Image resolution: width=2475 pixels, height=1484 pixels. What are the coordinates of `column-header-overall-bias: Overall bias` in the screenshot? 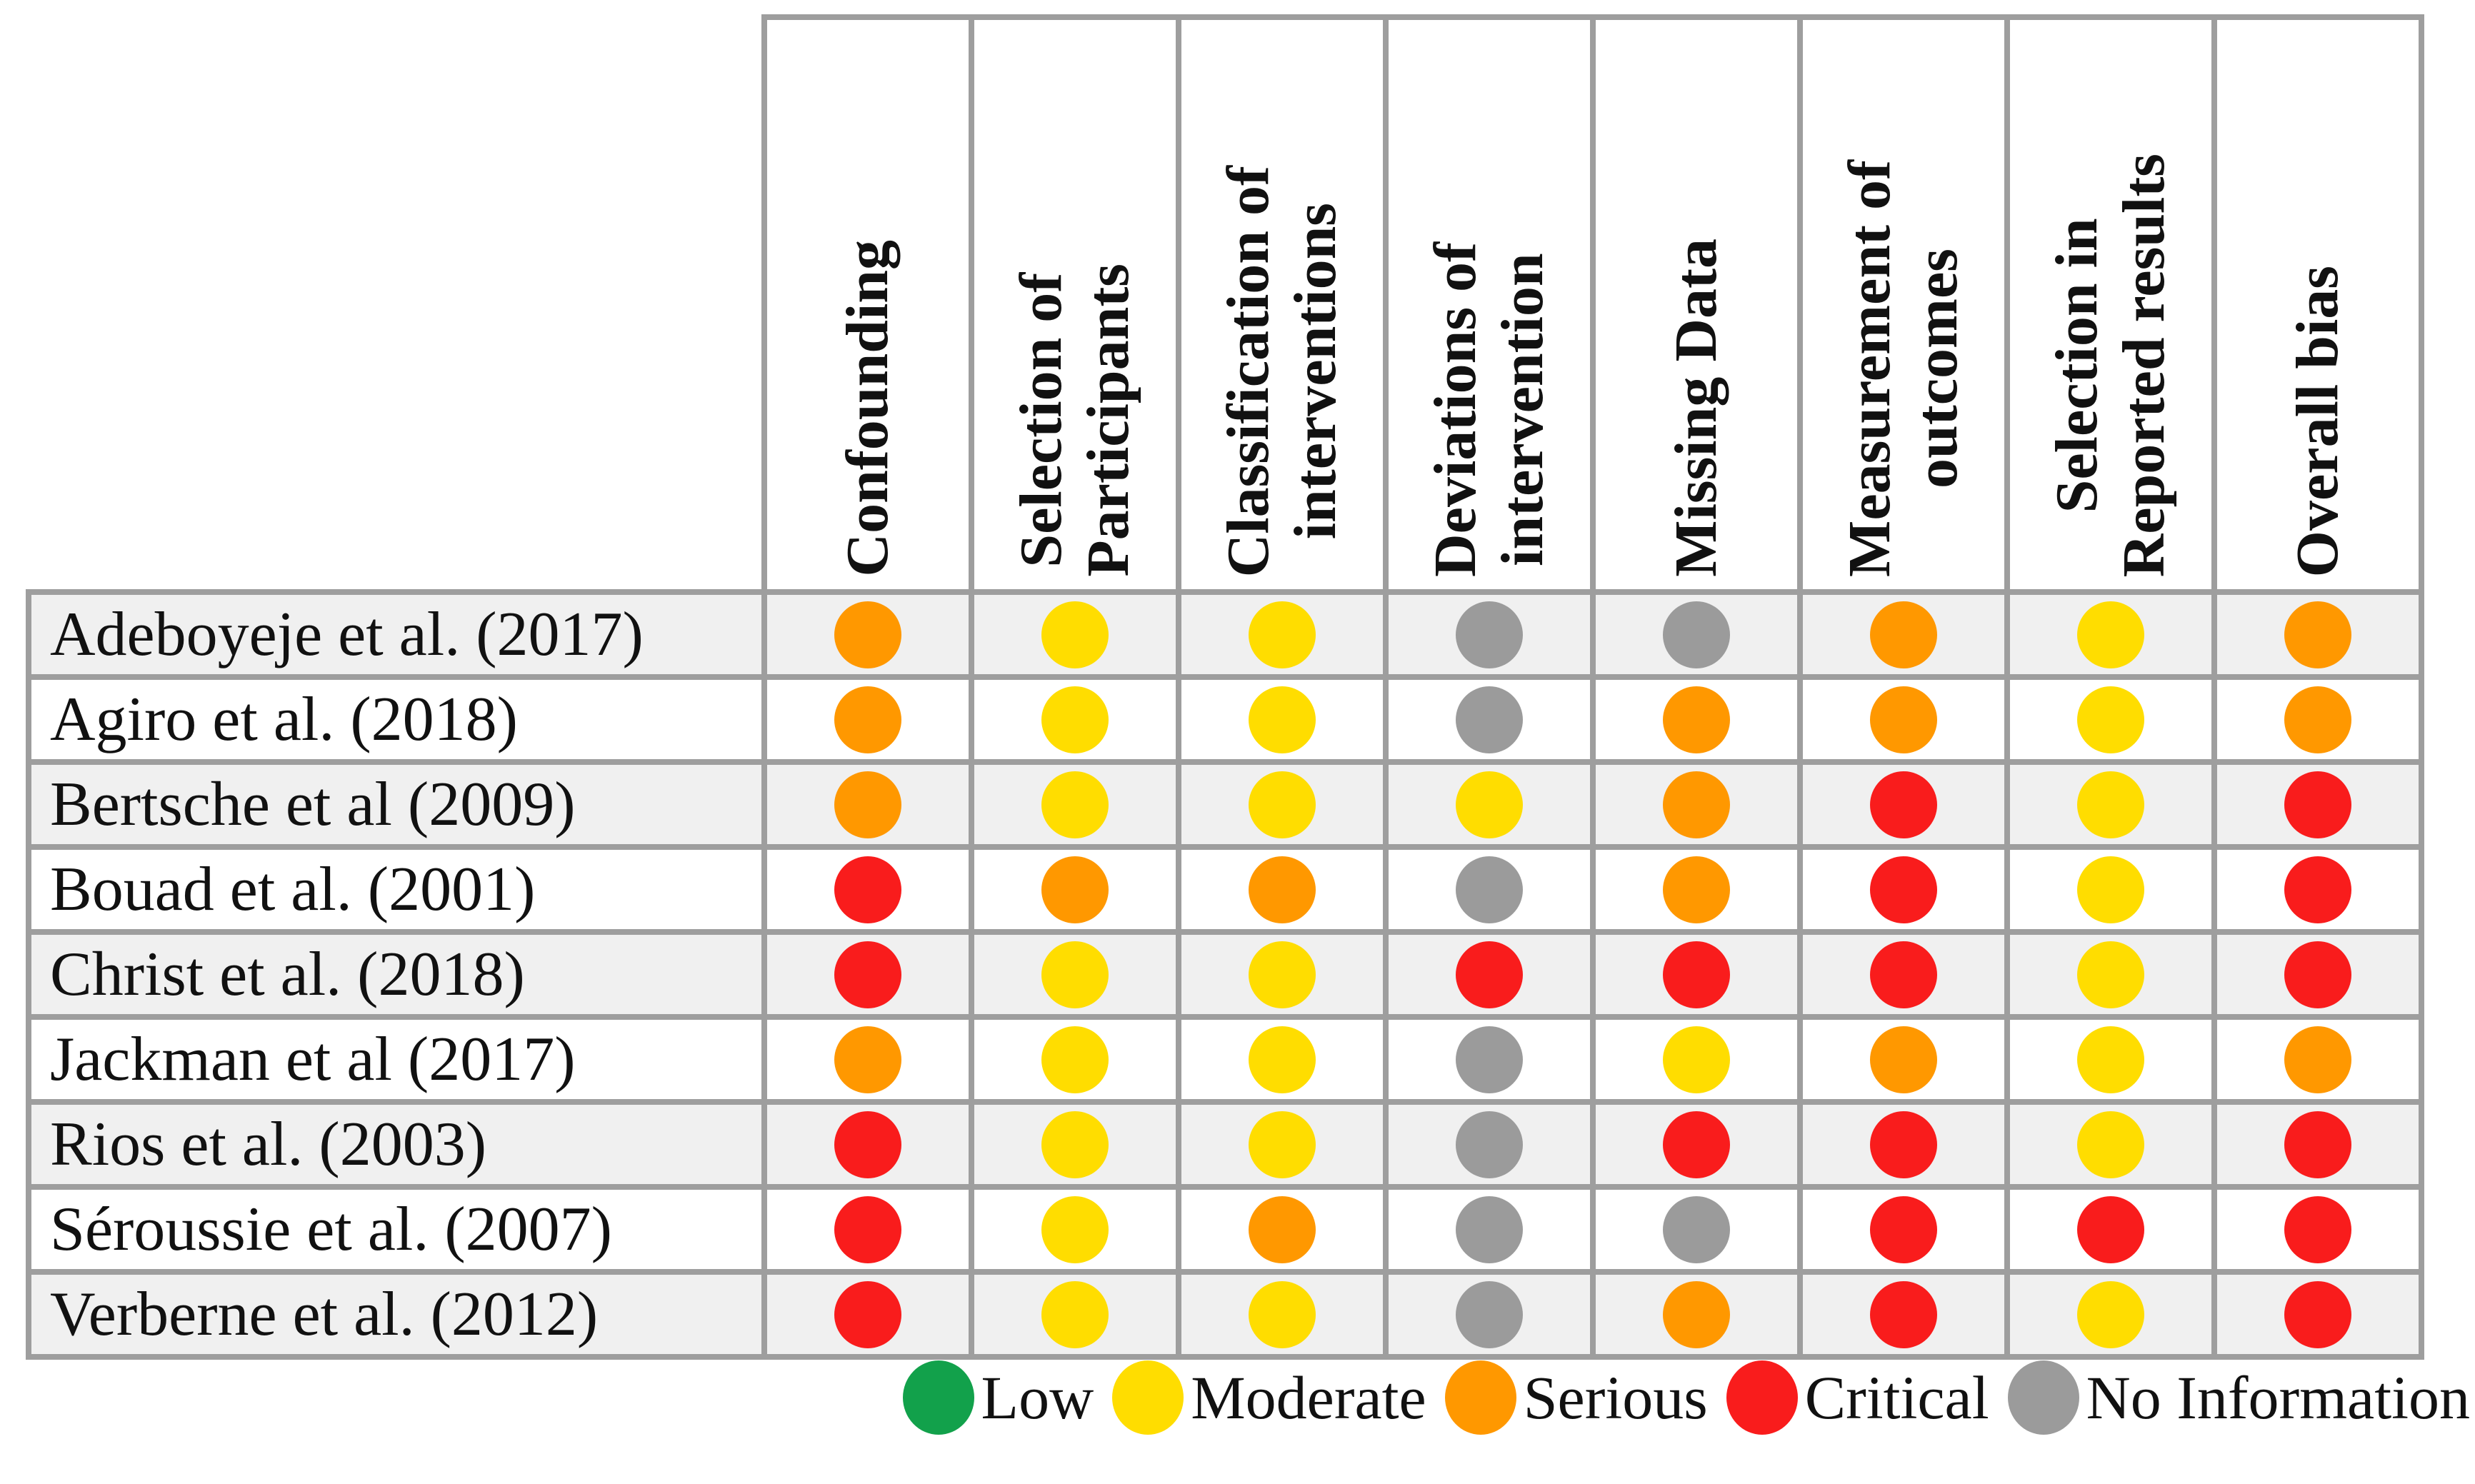 It's located at (2317, 304).